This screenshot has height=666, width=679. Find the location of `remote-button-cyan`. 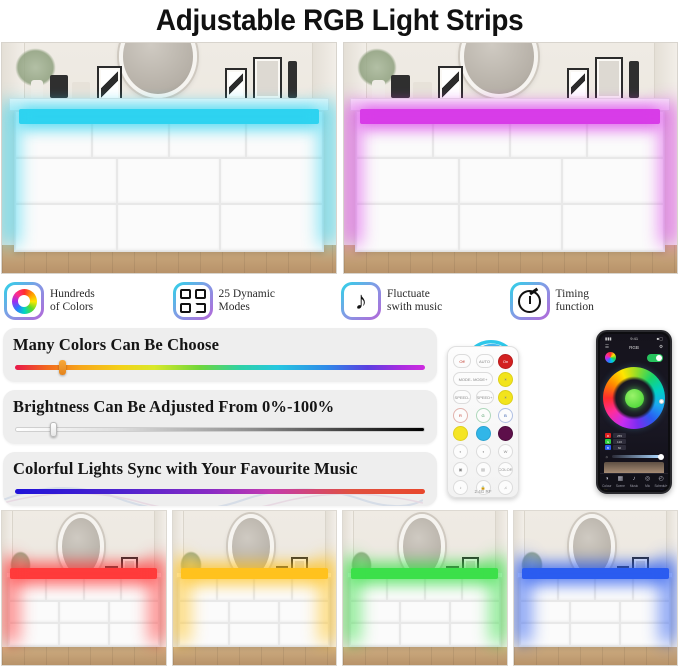

remote-button-cyan is located at coordinates (483, 433).